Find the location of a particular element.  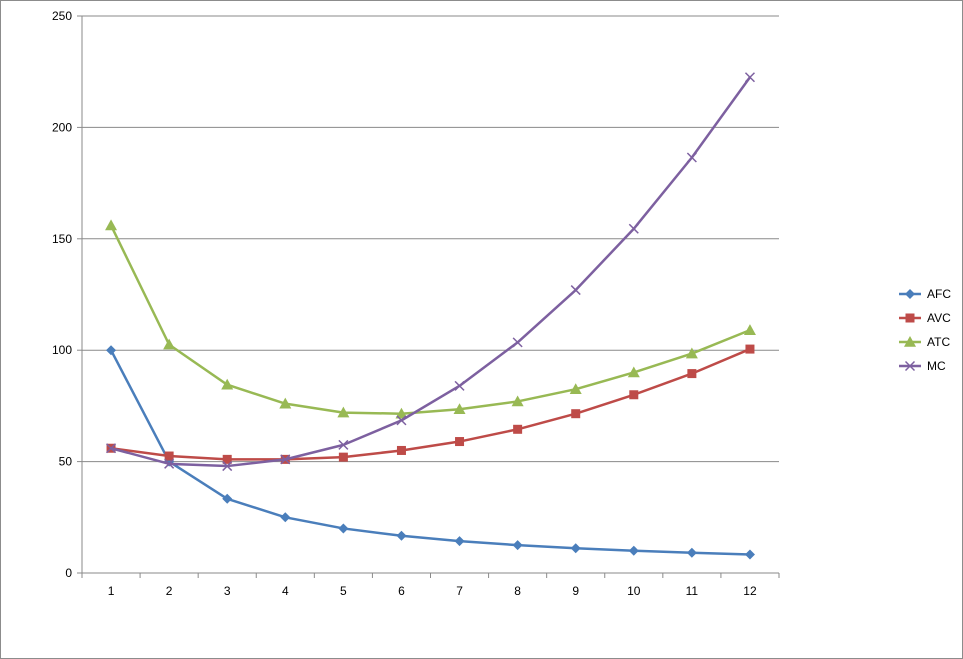

x-tick-label: 10 is located at coordinates (634, 591).